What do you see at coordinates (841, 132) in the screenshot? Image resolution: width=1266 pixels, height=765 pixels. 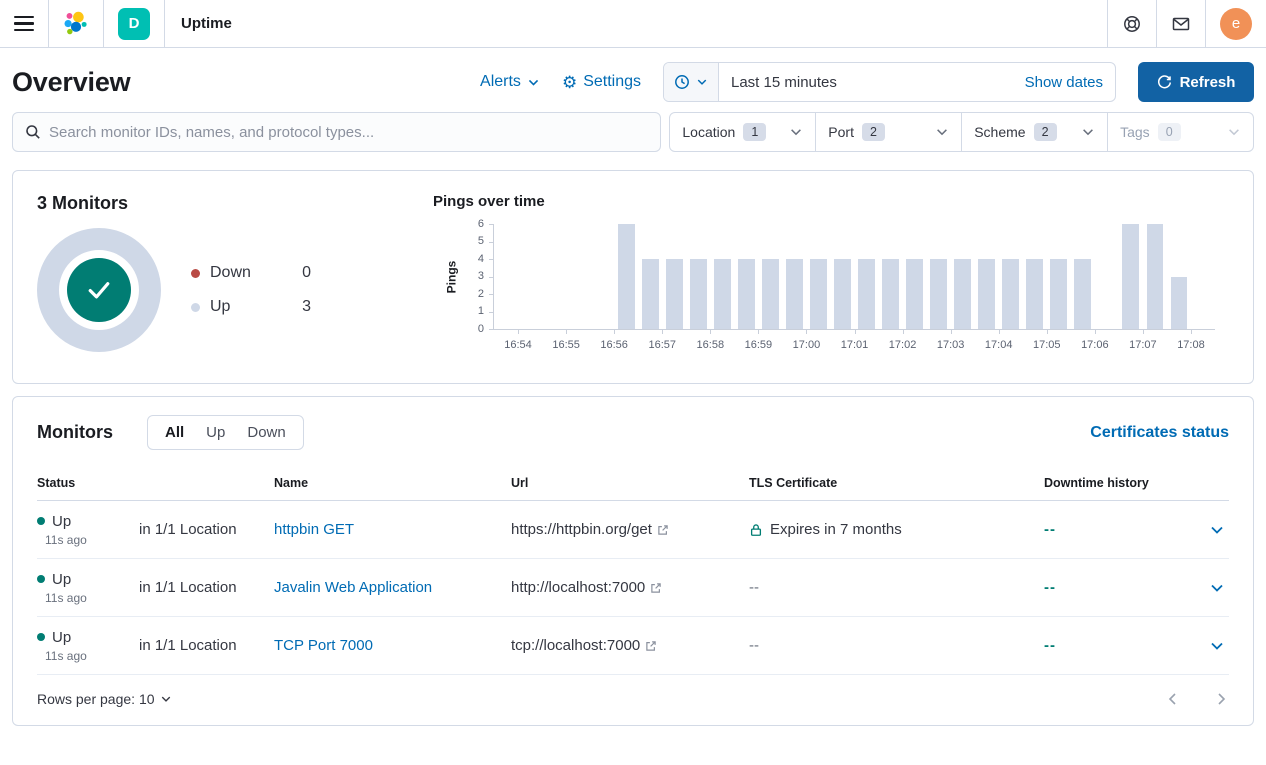 I see `filter-label: Port` at bounding box center [841, 132].